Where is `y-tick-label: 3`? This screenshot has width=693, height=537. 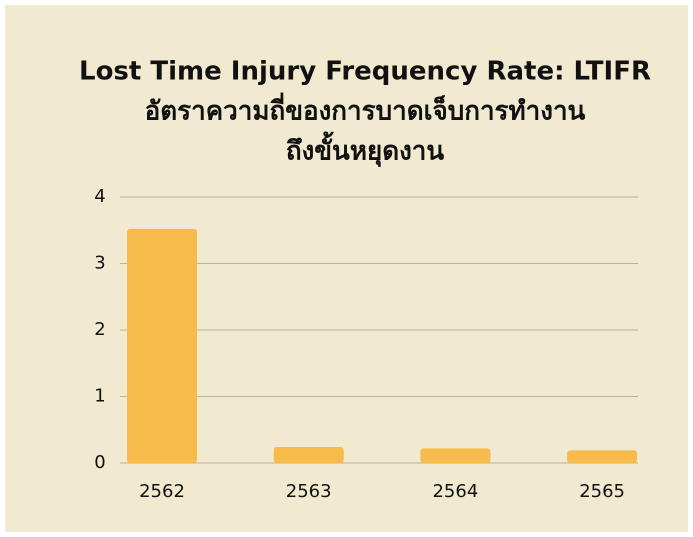
y-tick-label: 3 is located at coordinates (99, 263).